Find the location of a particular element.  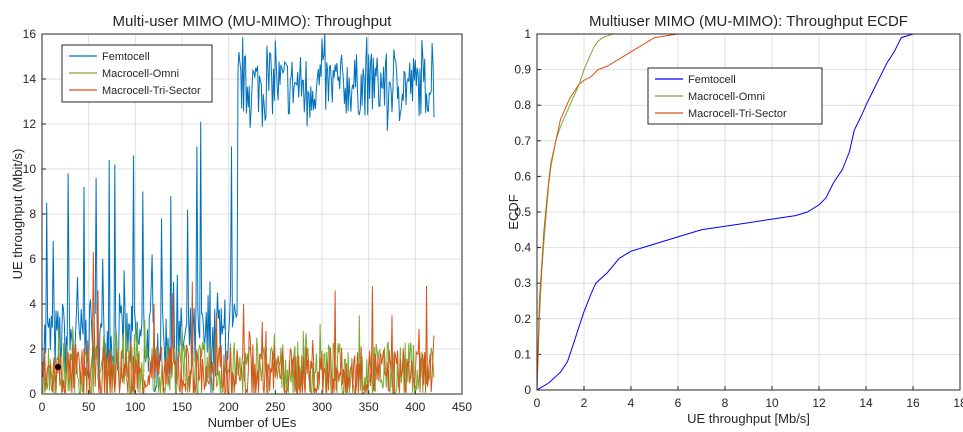

x-tick-label: 10 is located at coordinates (772, 403).